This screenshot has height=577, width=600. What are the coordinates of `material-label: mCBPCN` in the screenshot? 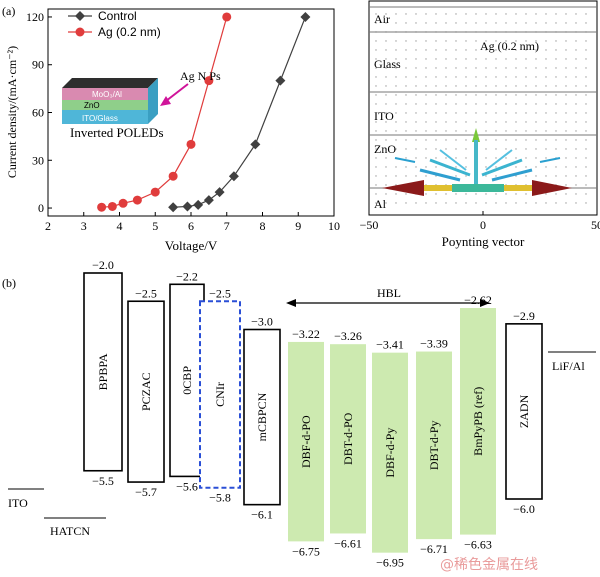 It's located at (262, 416).